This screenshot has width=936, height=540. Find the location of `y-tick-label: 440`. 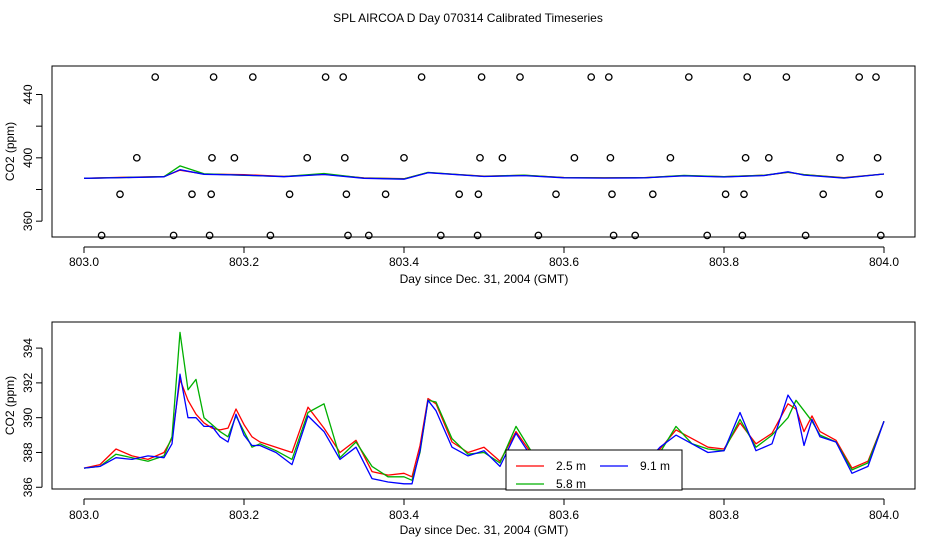

y-tick-label: 440 is located at coordinates (28, 94).